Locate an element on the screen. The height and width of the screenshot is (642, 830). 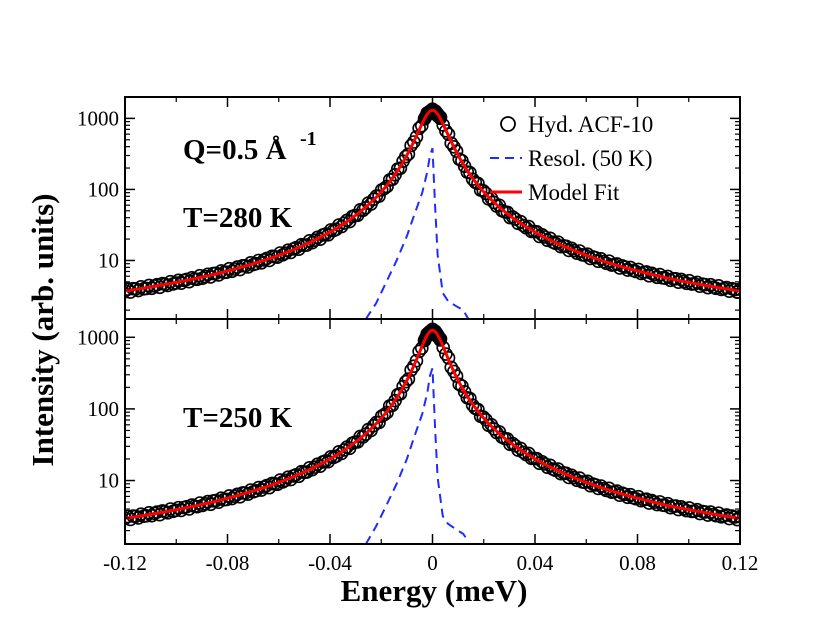
annotation-q-exponent: -1 is located at coordinates (308, 139).